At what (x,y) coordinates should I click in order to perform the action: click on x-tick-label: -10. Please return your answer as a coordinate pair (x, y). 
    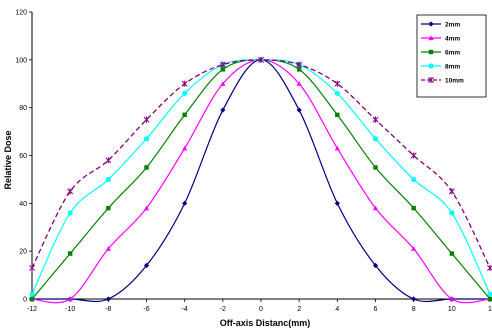
    Looking at the image, I should click on (70, 309).